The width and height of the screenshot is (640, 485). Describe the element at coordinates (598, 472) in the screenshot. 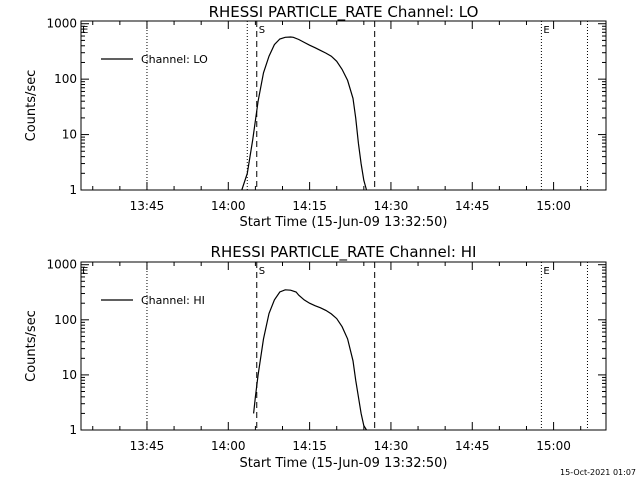

I see `timestamp-label: 15-Oct-2021 01:07` at that location.